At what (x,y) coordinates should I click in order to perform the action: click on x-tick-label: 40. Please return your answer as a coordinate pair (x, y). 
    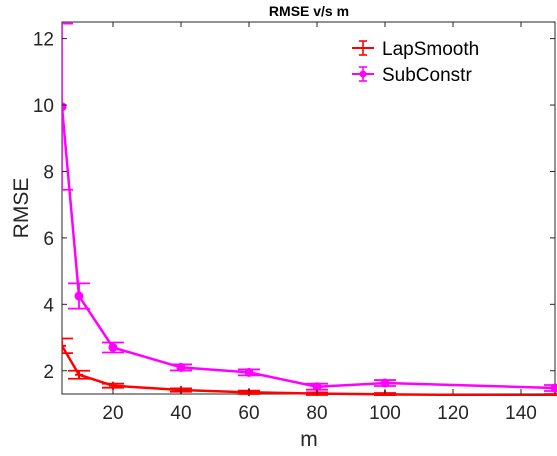
    Looking at the image, I should click on (180, 413).